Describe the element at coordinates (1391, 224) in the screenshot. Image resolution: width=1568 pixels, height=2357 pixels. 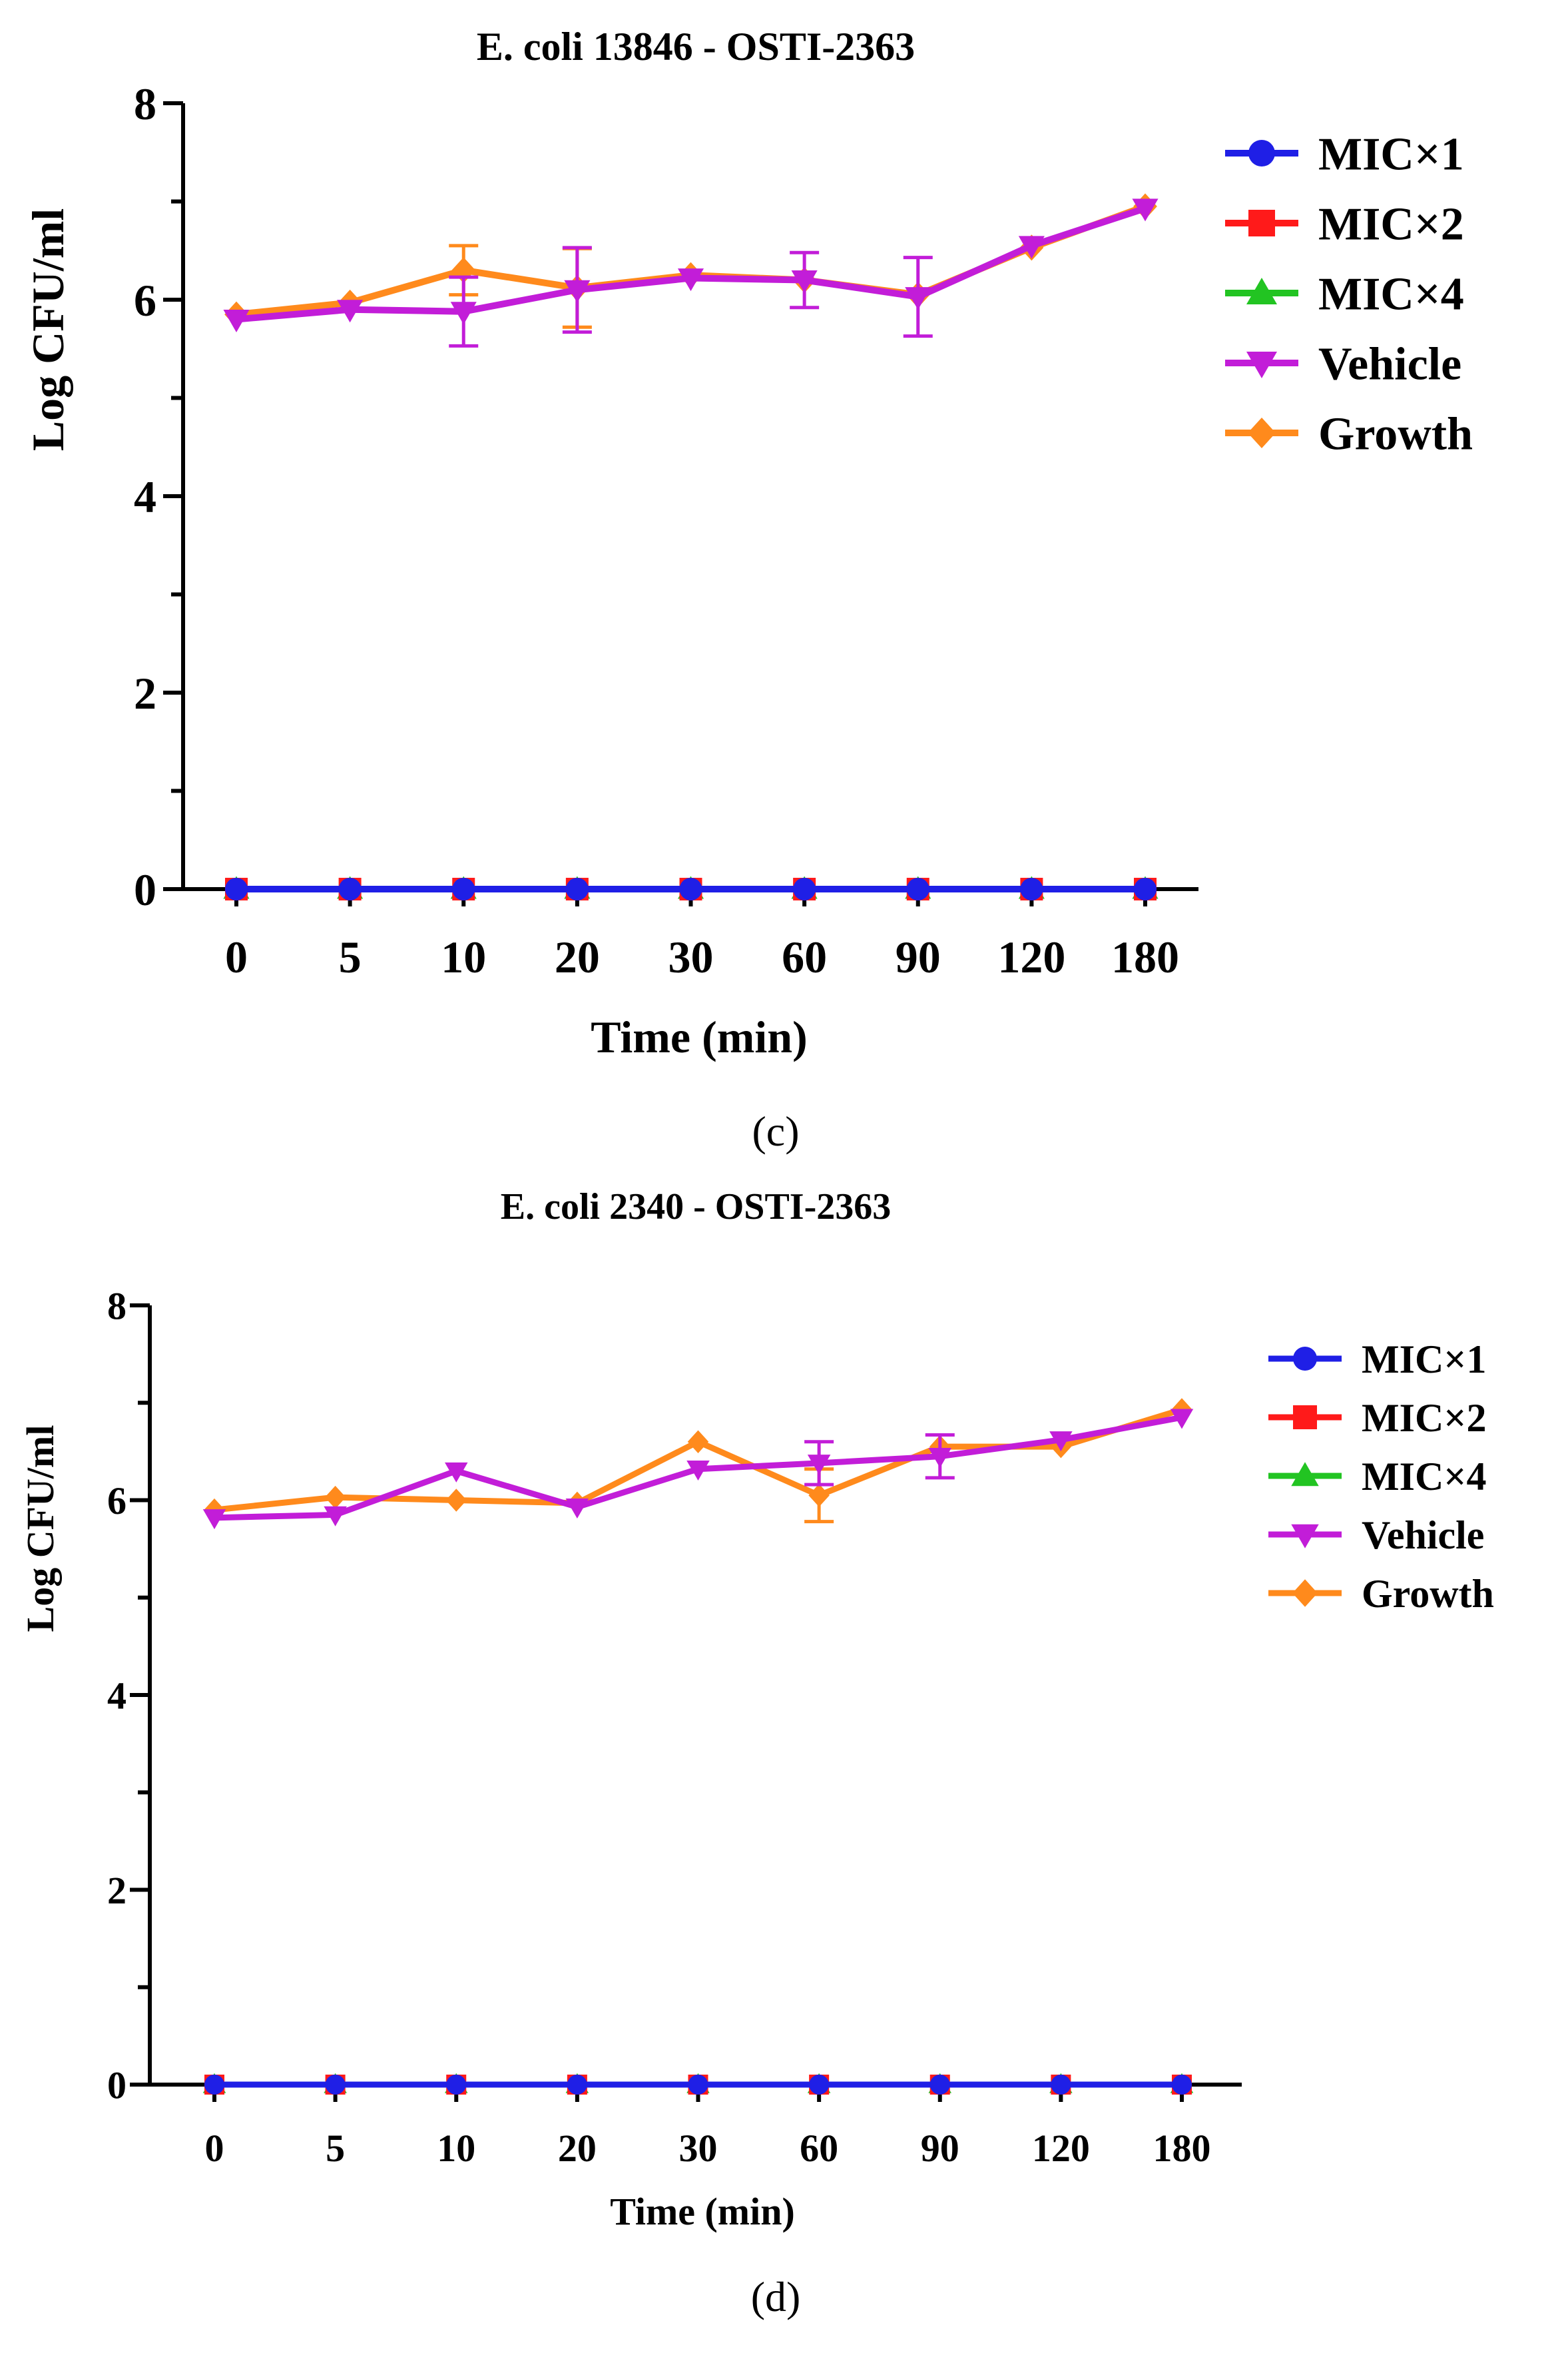
I see `legend-label: MIC×2` at that location.